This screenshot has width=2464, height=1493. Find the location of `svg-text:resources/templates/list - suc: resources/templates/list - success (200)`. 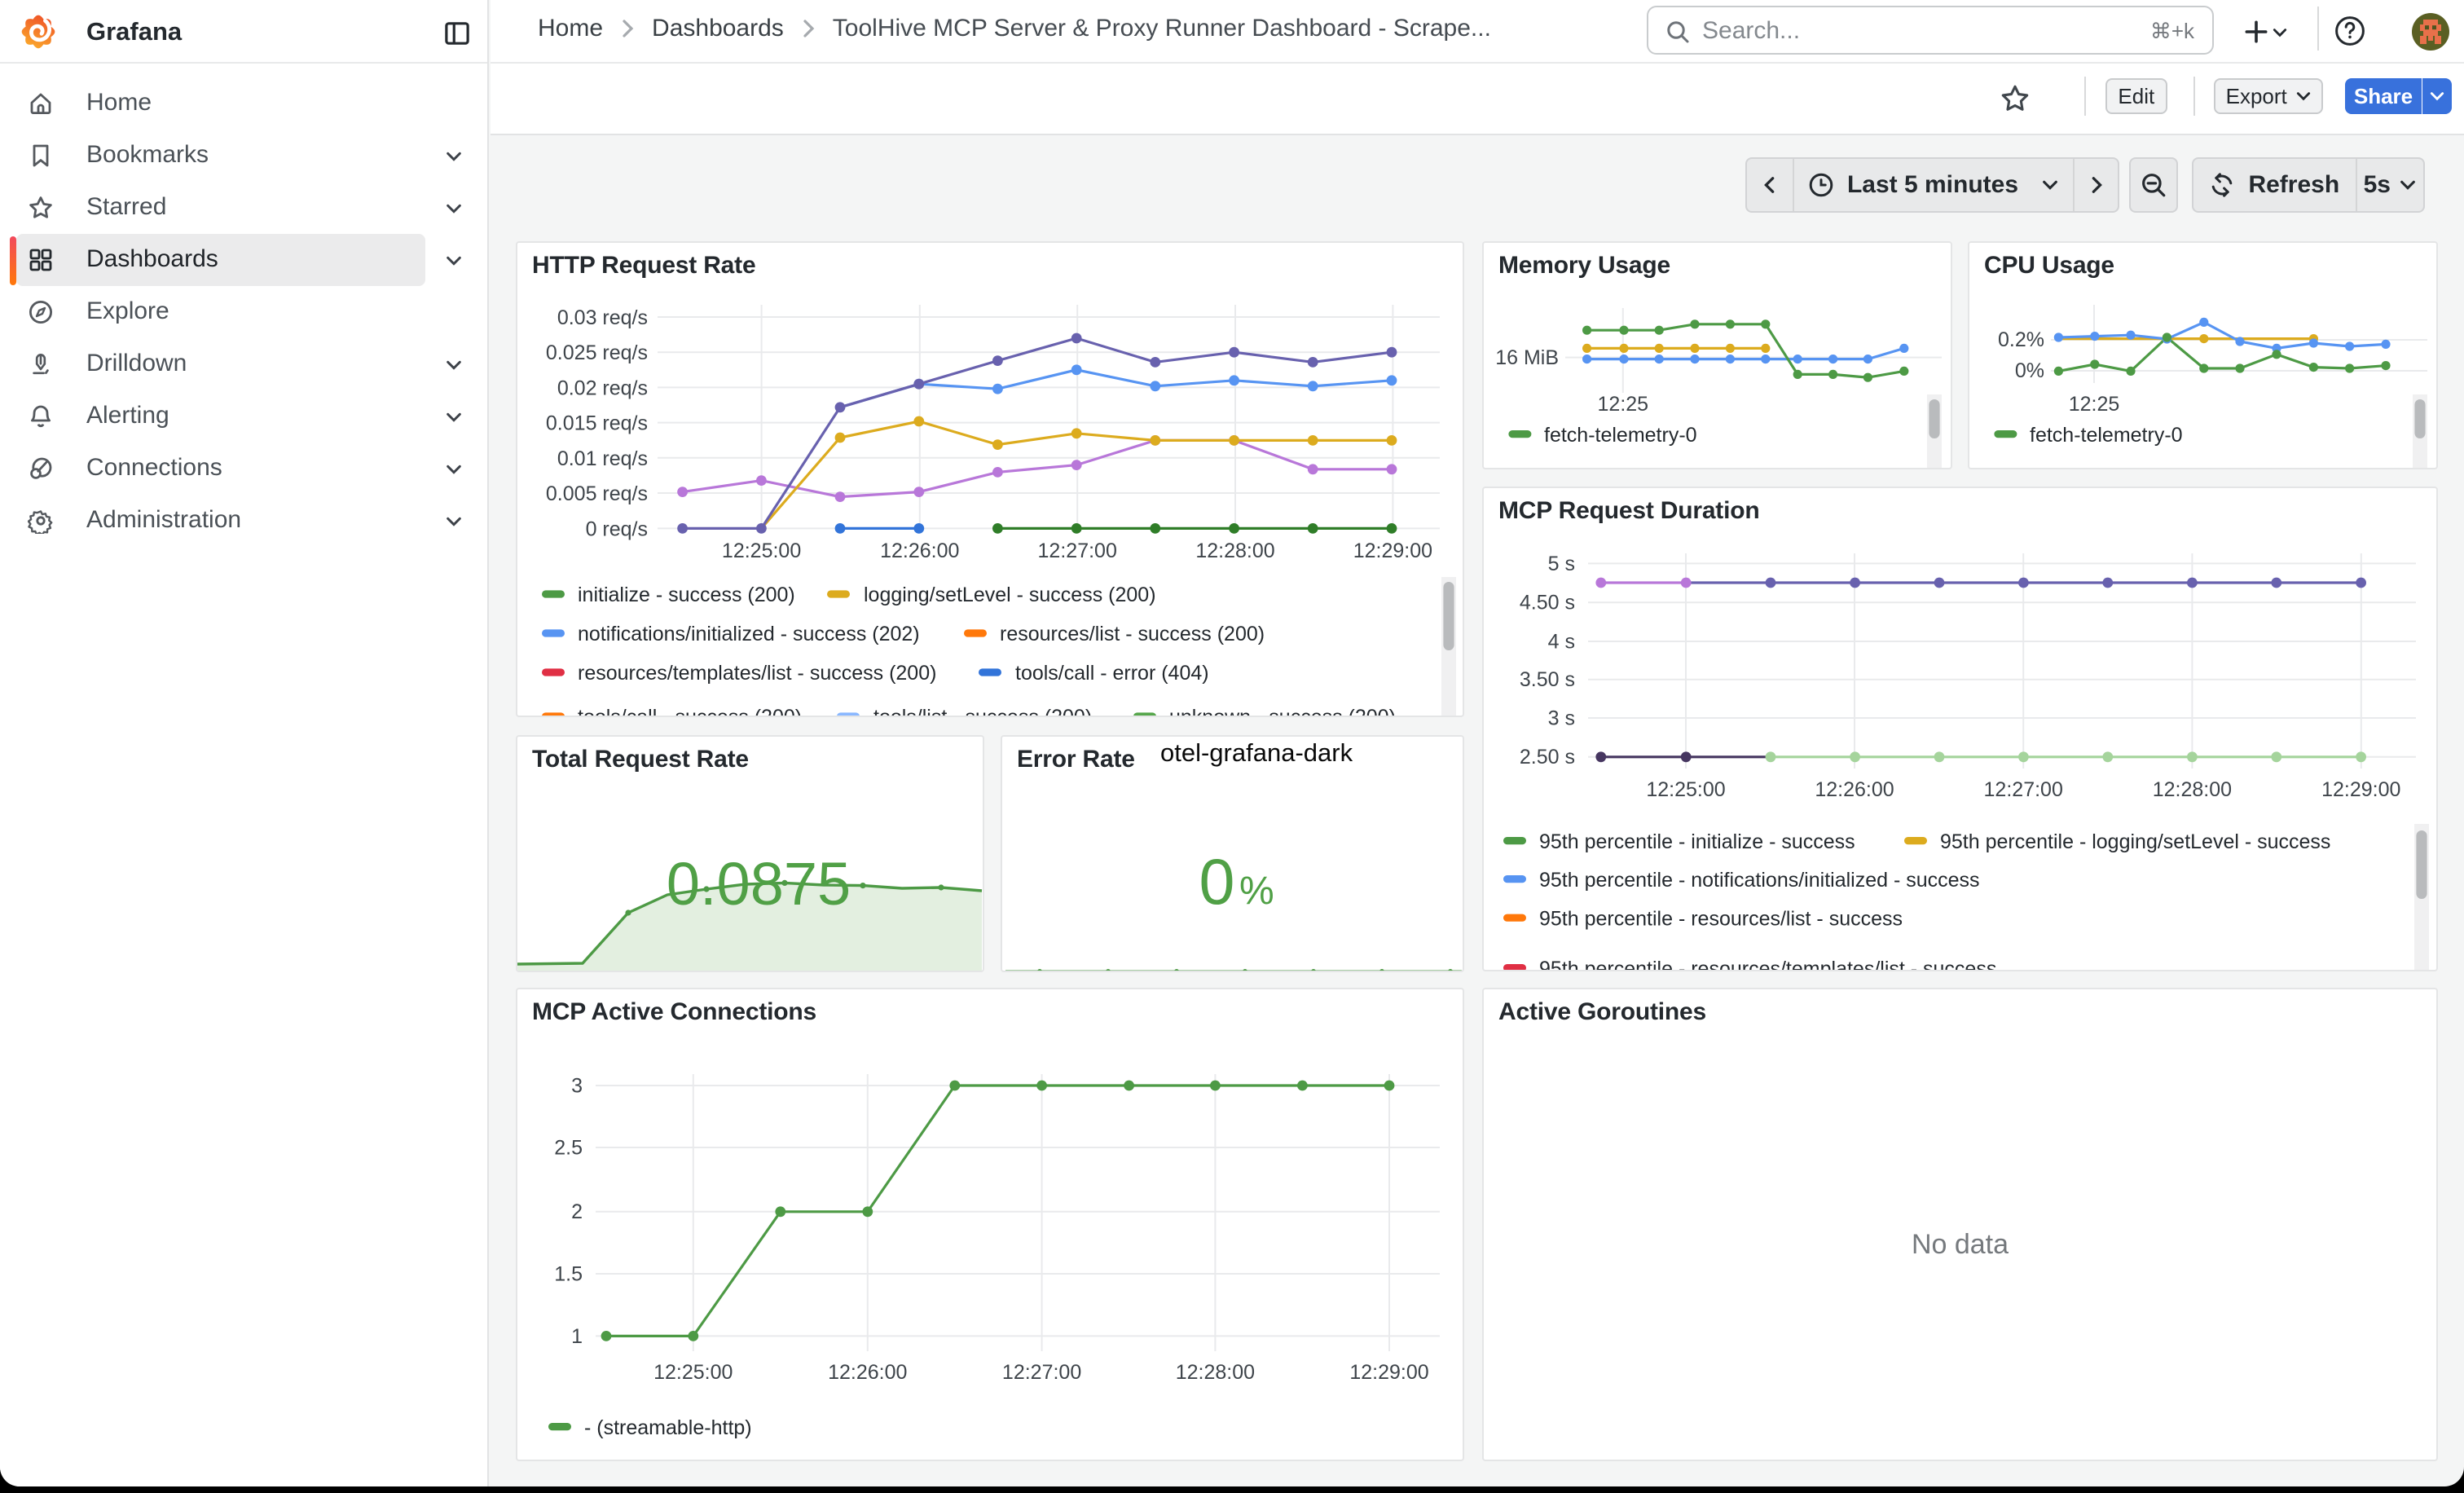

svg-text:resources/templates/list - suc: resources/templates/list - success (200) is located at coordinates (757, 673).